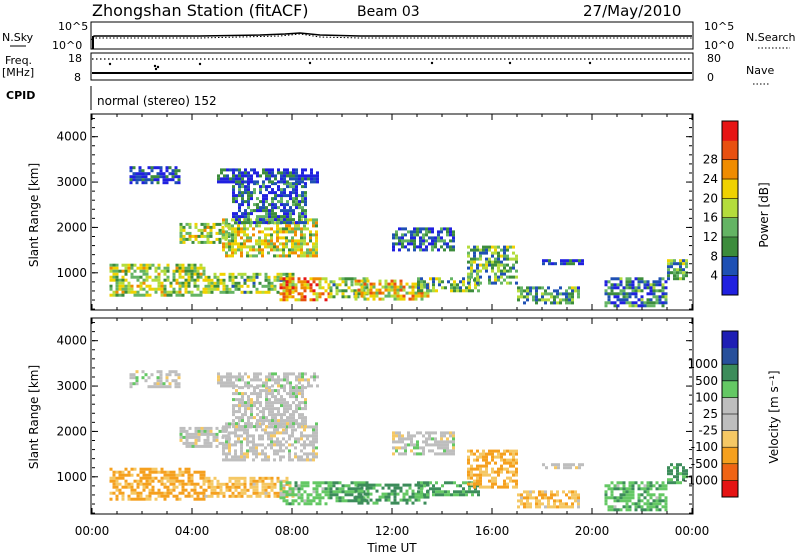 The image size is (800, 554). I want to click on xtick-label: 08:00, so click(292, 531).